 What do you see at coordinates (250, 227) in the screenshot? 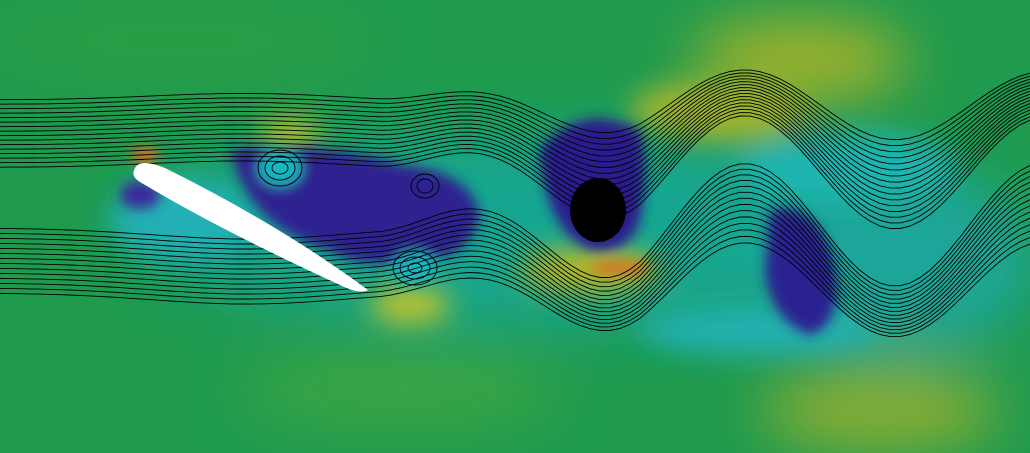
I see `airfoil` at bounding box center [250, 227].